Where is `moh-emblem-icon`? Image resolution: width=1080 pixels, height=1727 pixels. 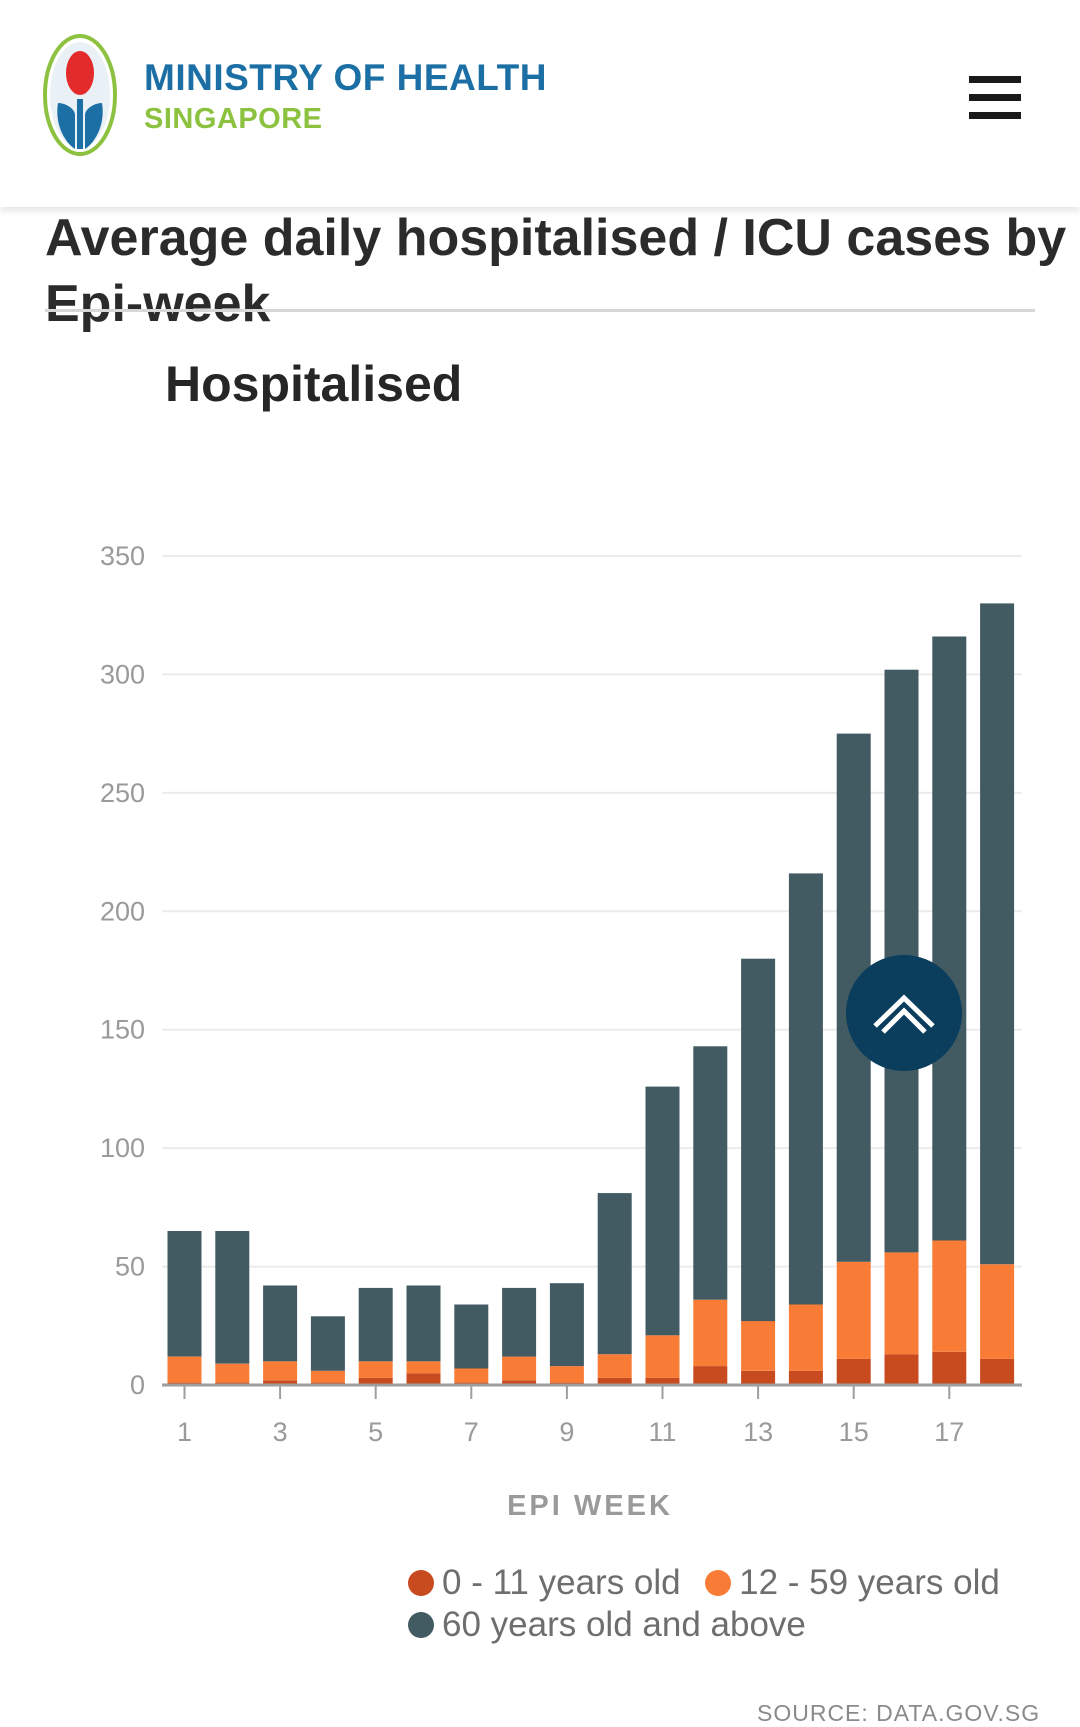 moh-emblem-icon is located at coordinates (80, 97).